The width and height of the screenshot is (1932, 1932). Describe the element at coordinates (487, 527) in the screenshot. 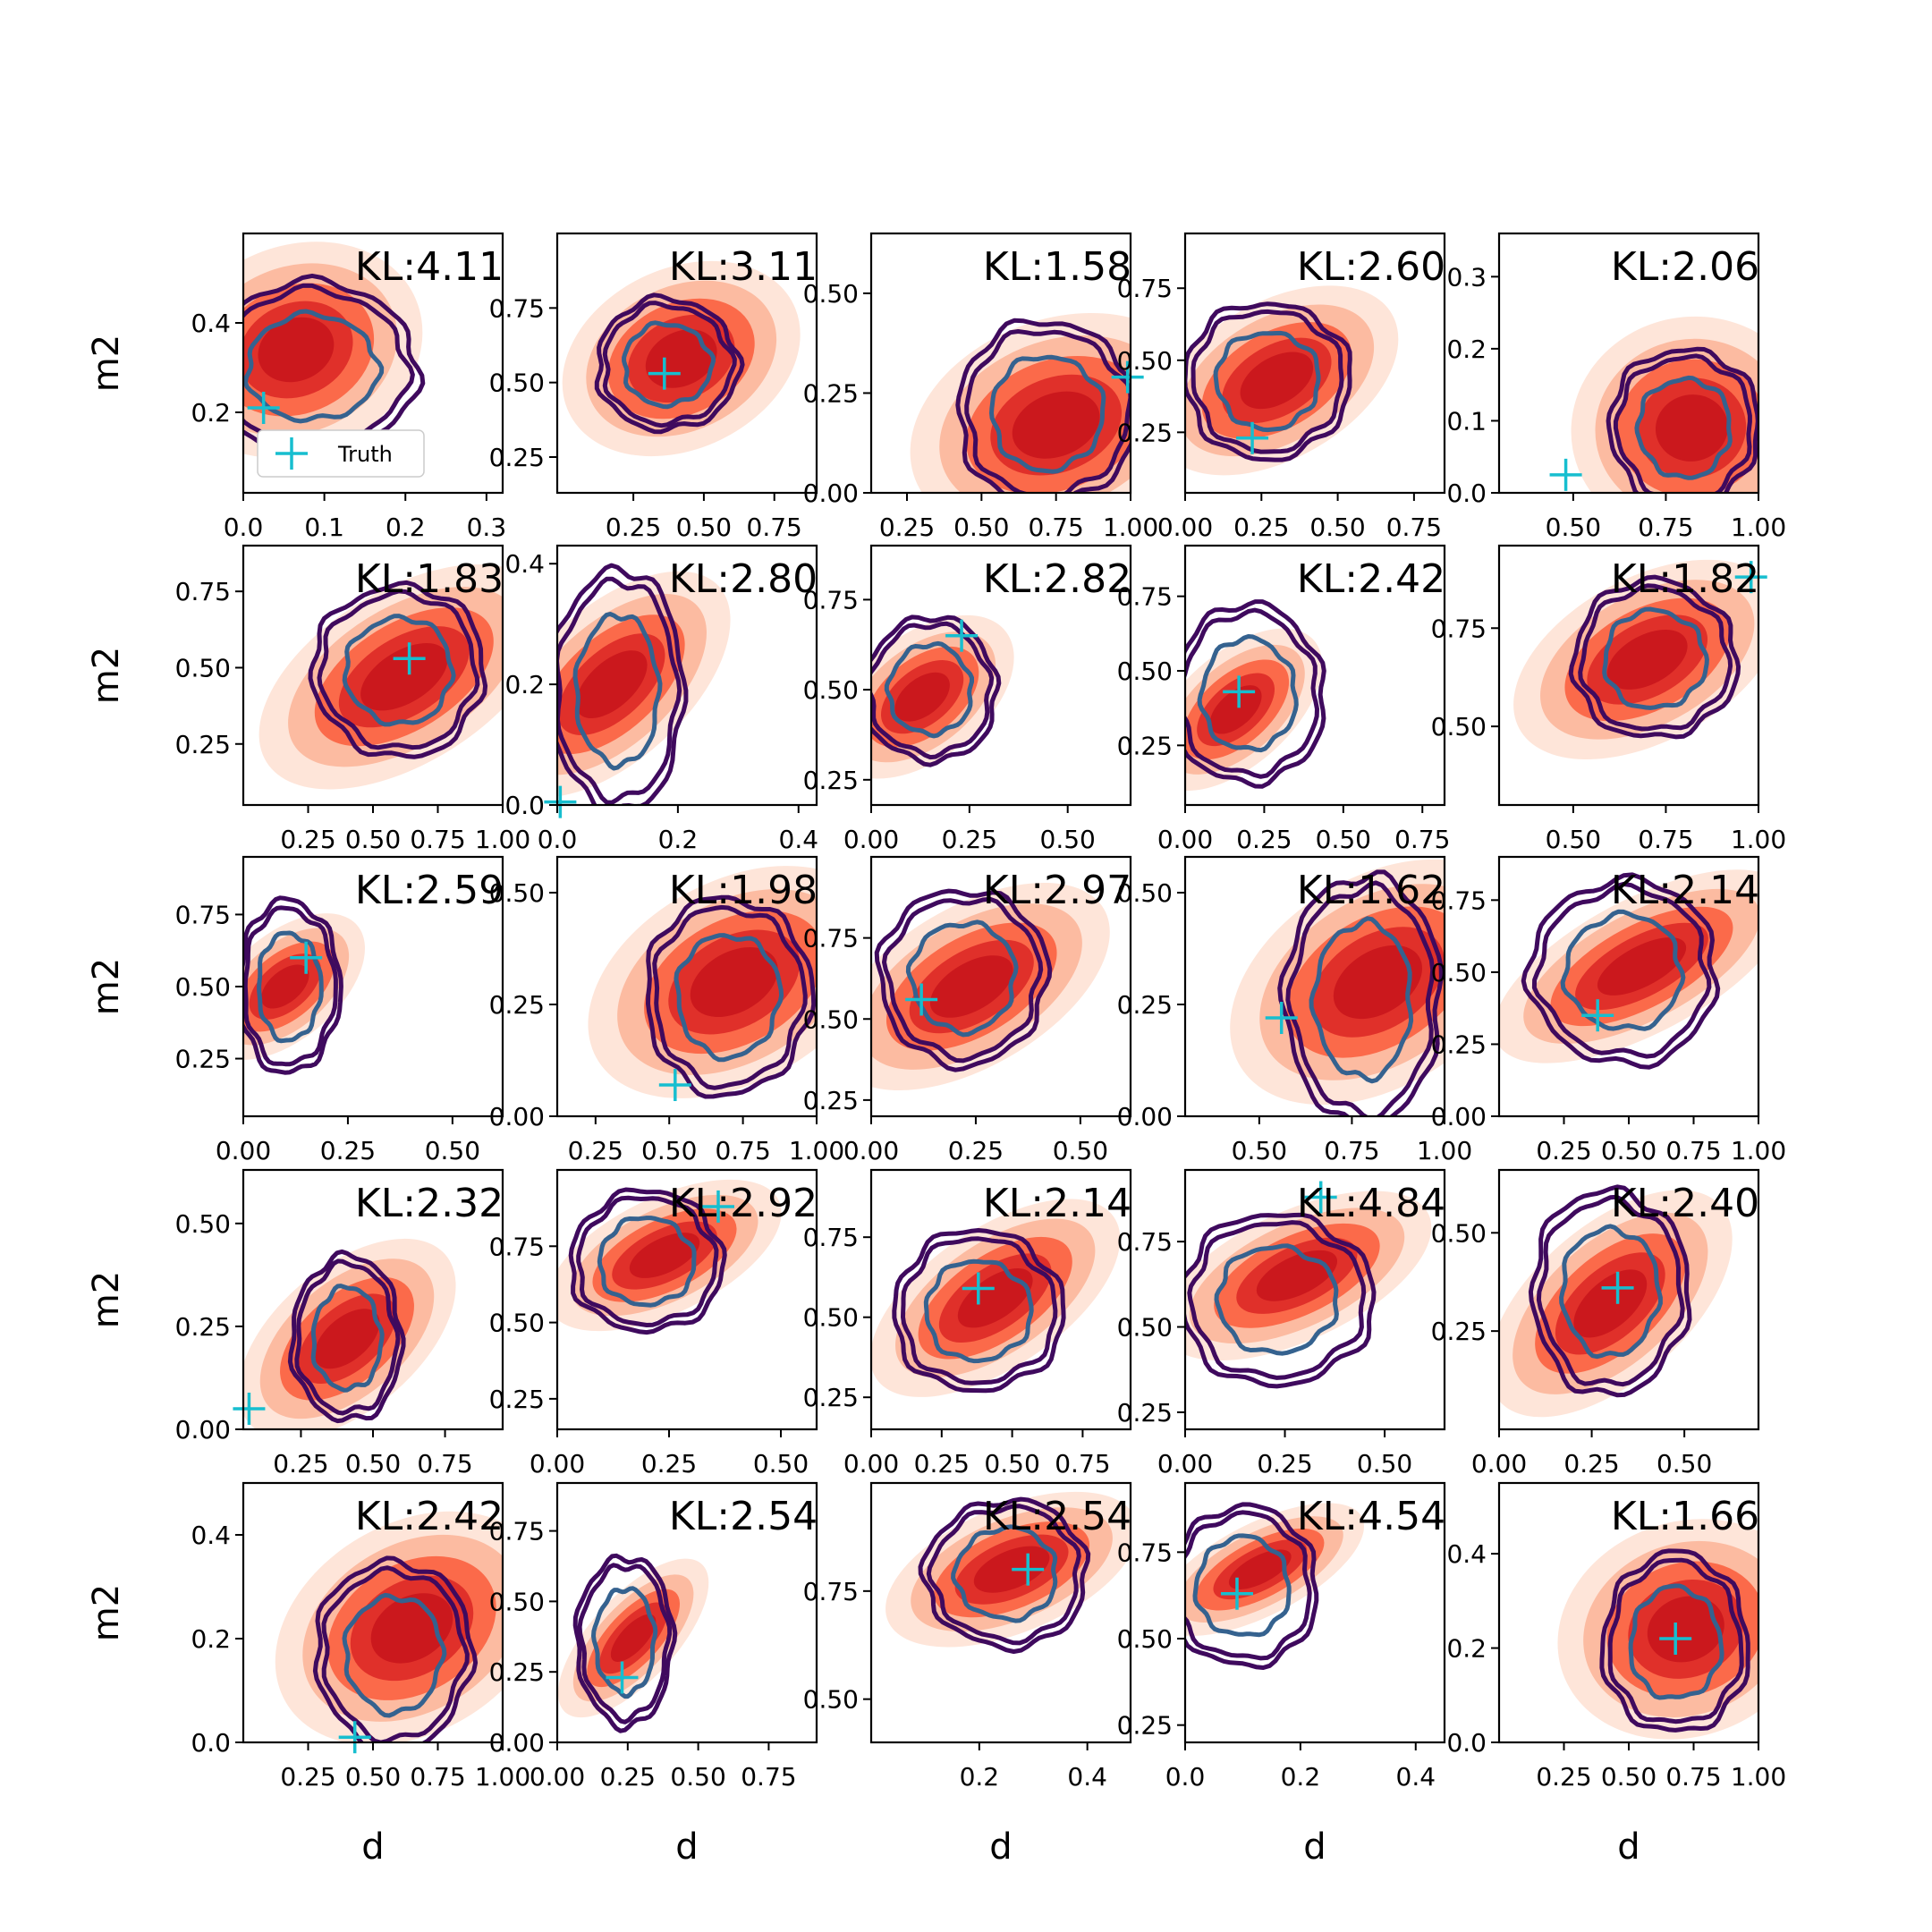

I see `x-tick-label: 0.3` at that location.